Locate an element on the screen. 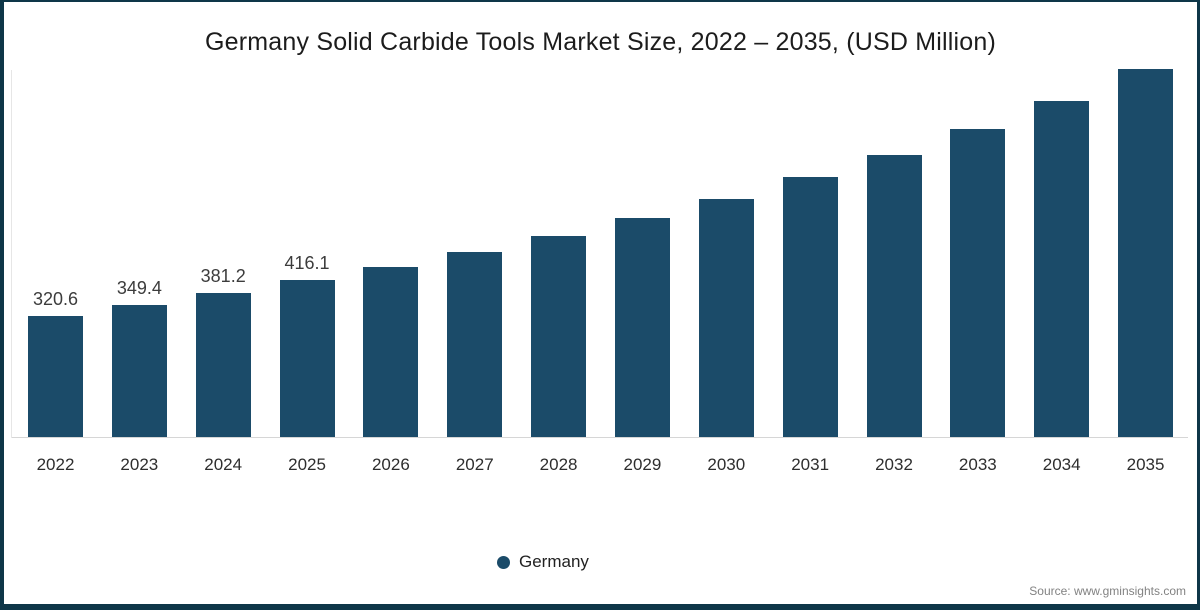  legend-marker-icon is located at coordinates (503, 562).